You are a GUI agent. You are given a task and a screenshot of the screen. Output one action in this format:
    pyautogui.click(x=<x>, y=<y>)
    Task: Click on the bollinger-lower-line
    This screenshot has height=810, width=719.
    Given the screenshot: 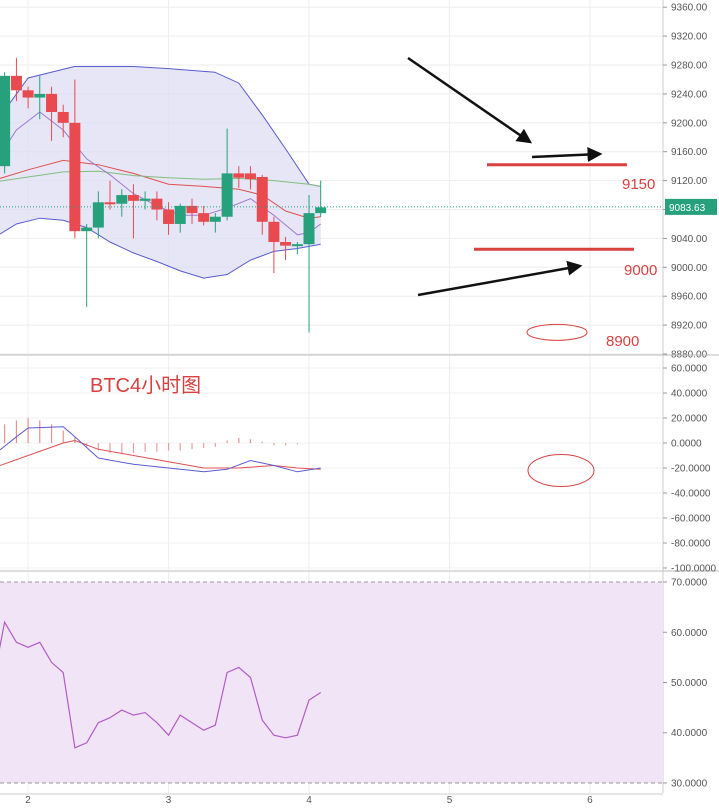 What is the action you would take?
    pyautogui.click(x=160, y=248)
    